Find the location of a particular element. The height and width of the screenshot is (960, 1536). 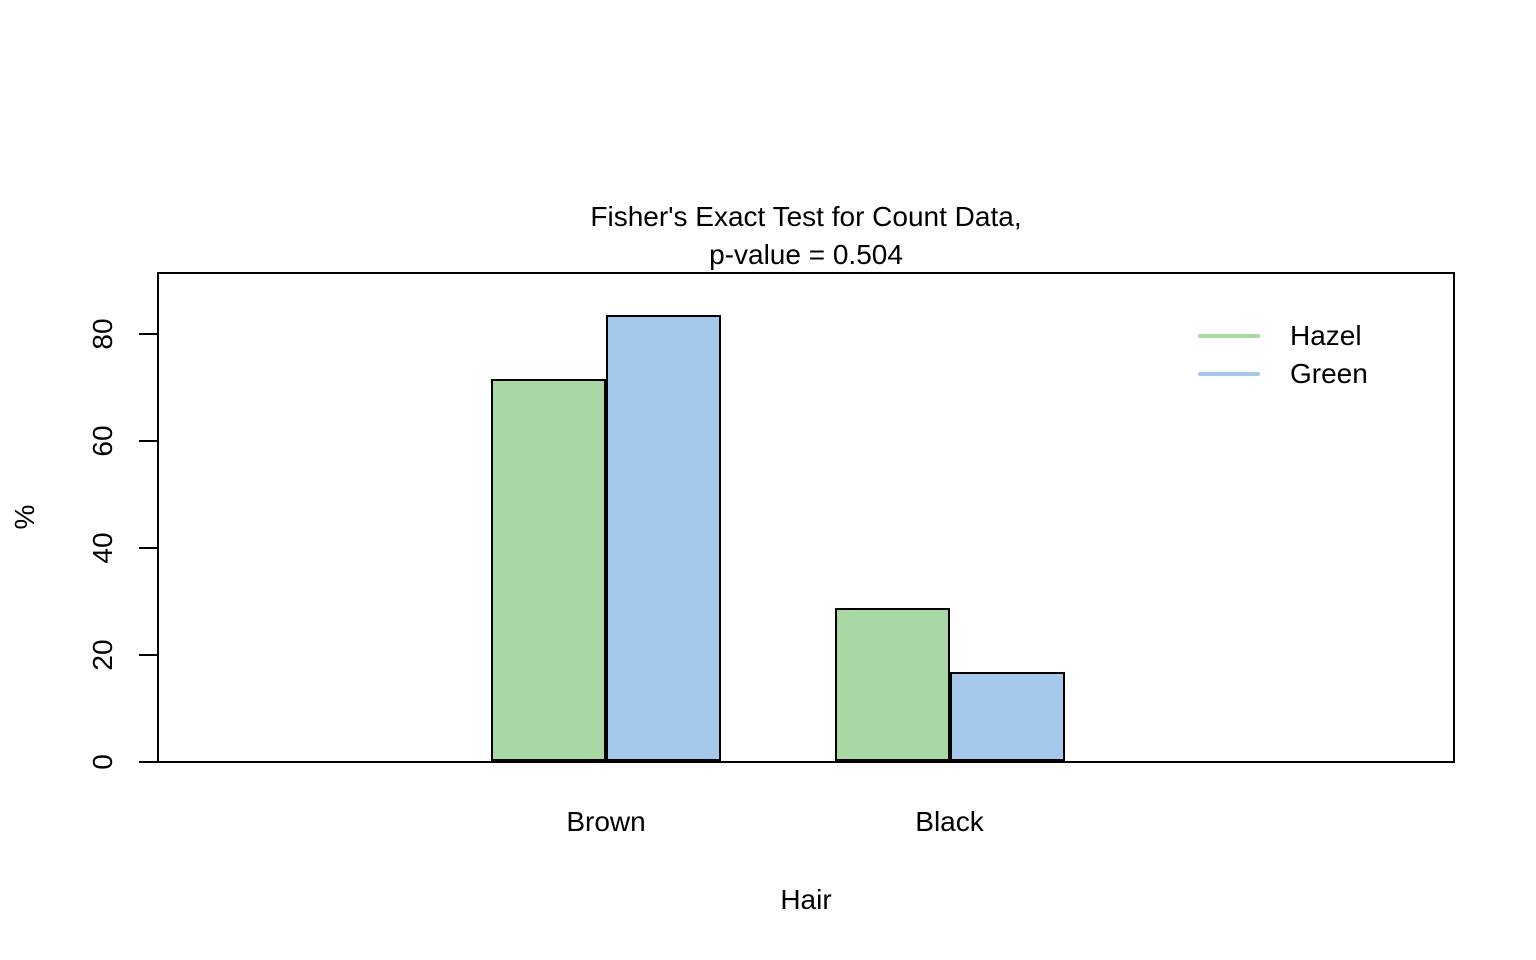

x-category-label-black: Black is located at coordinates (949, 821).